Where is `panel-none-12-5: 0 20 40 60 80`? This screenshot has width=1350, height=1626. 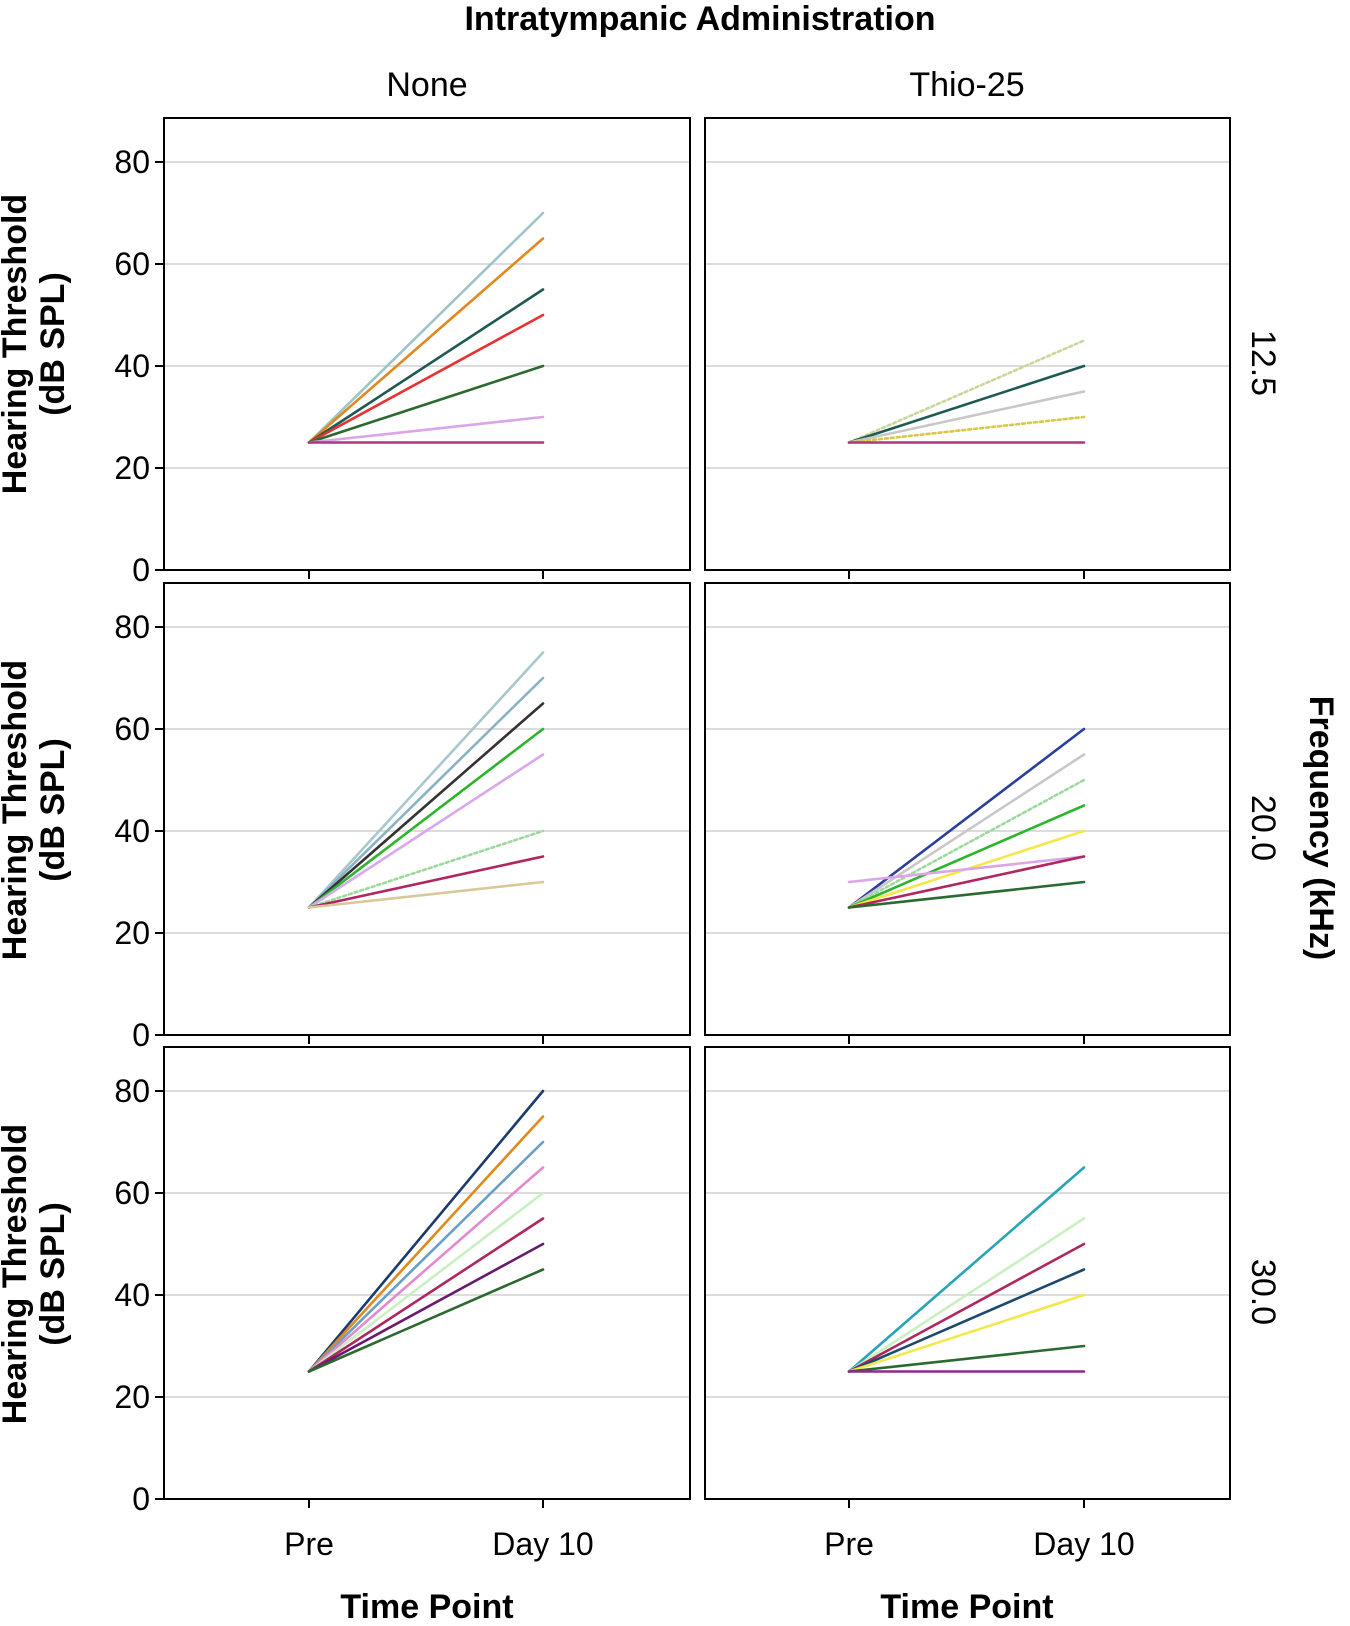
panel-none-12-5: 0 20 40 60 80 is located at coordinates (402, 352).